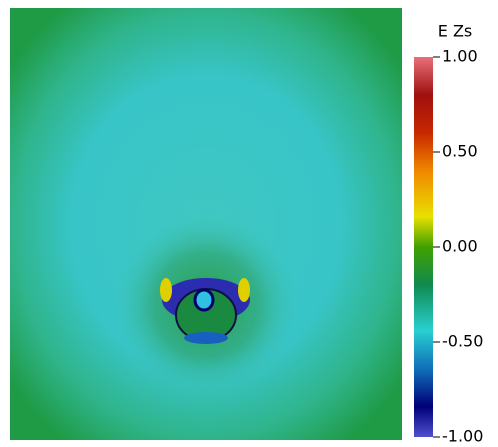 This screenshot has height=447, width=498. I want to click on tick-label: 1.00, so click(460, 56).